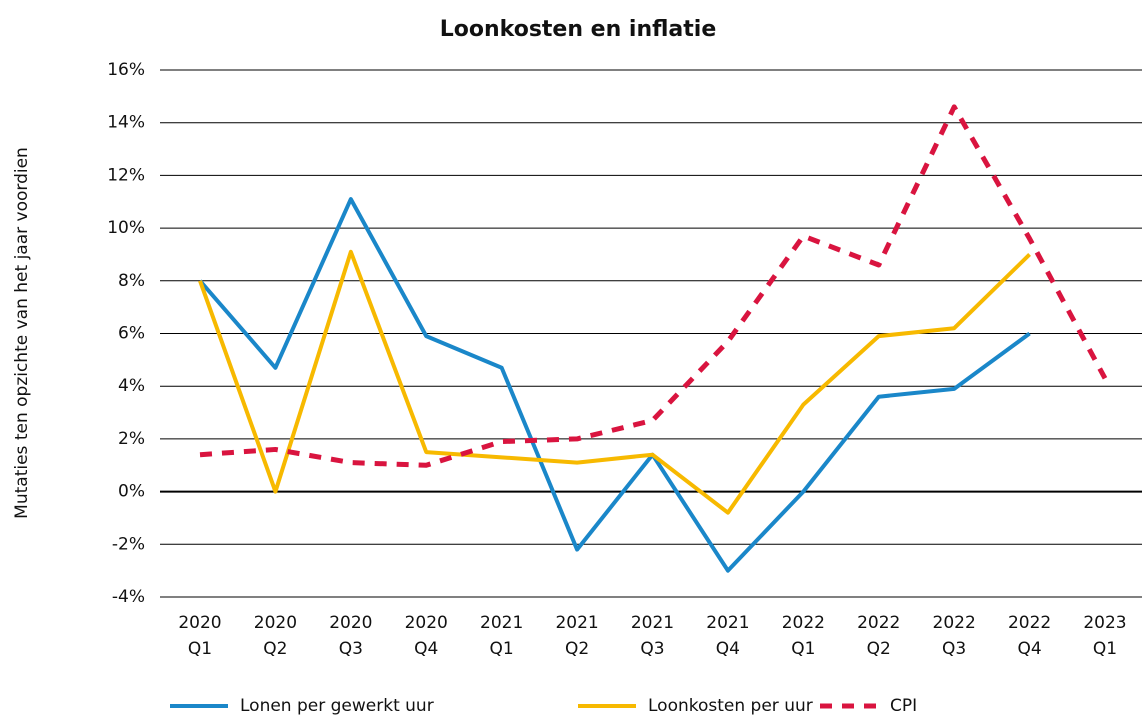 The height and width of the screenshot is (718, 1142). Describe the element at coordinates (126, 228) in the screenshot. I see `y-tick-label: 10%` at that location.